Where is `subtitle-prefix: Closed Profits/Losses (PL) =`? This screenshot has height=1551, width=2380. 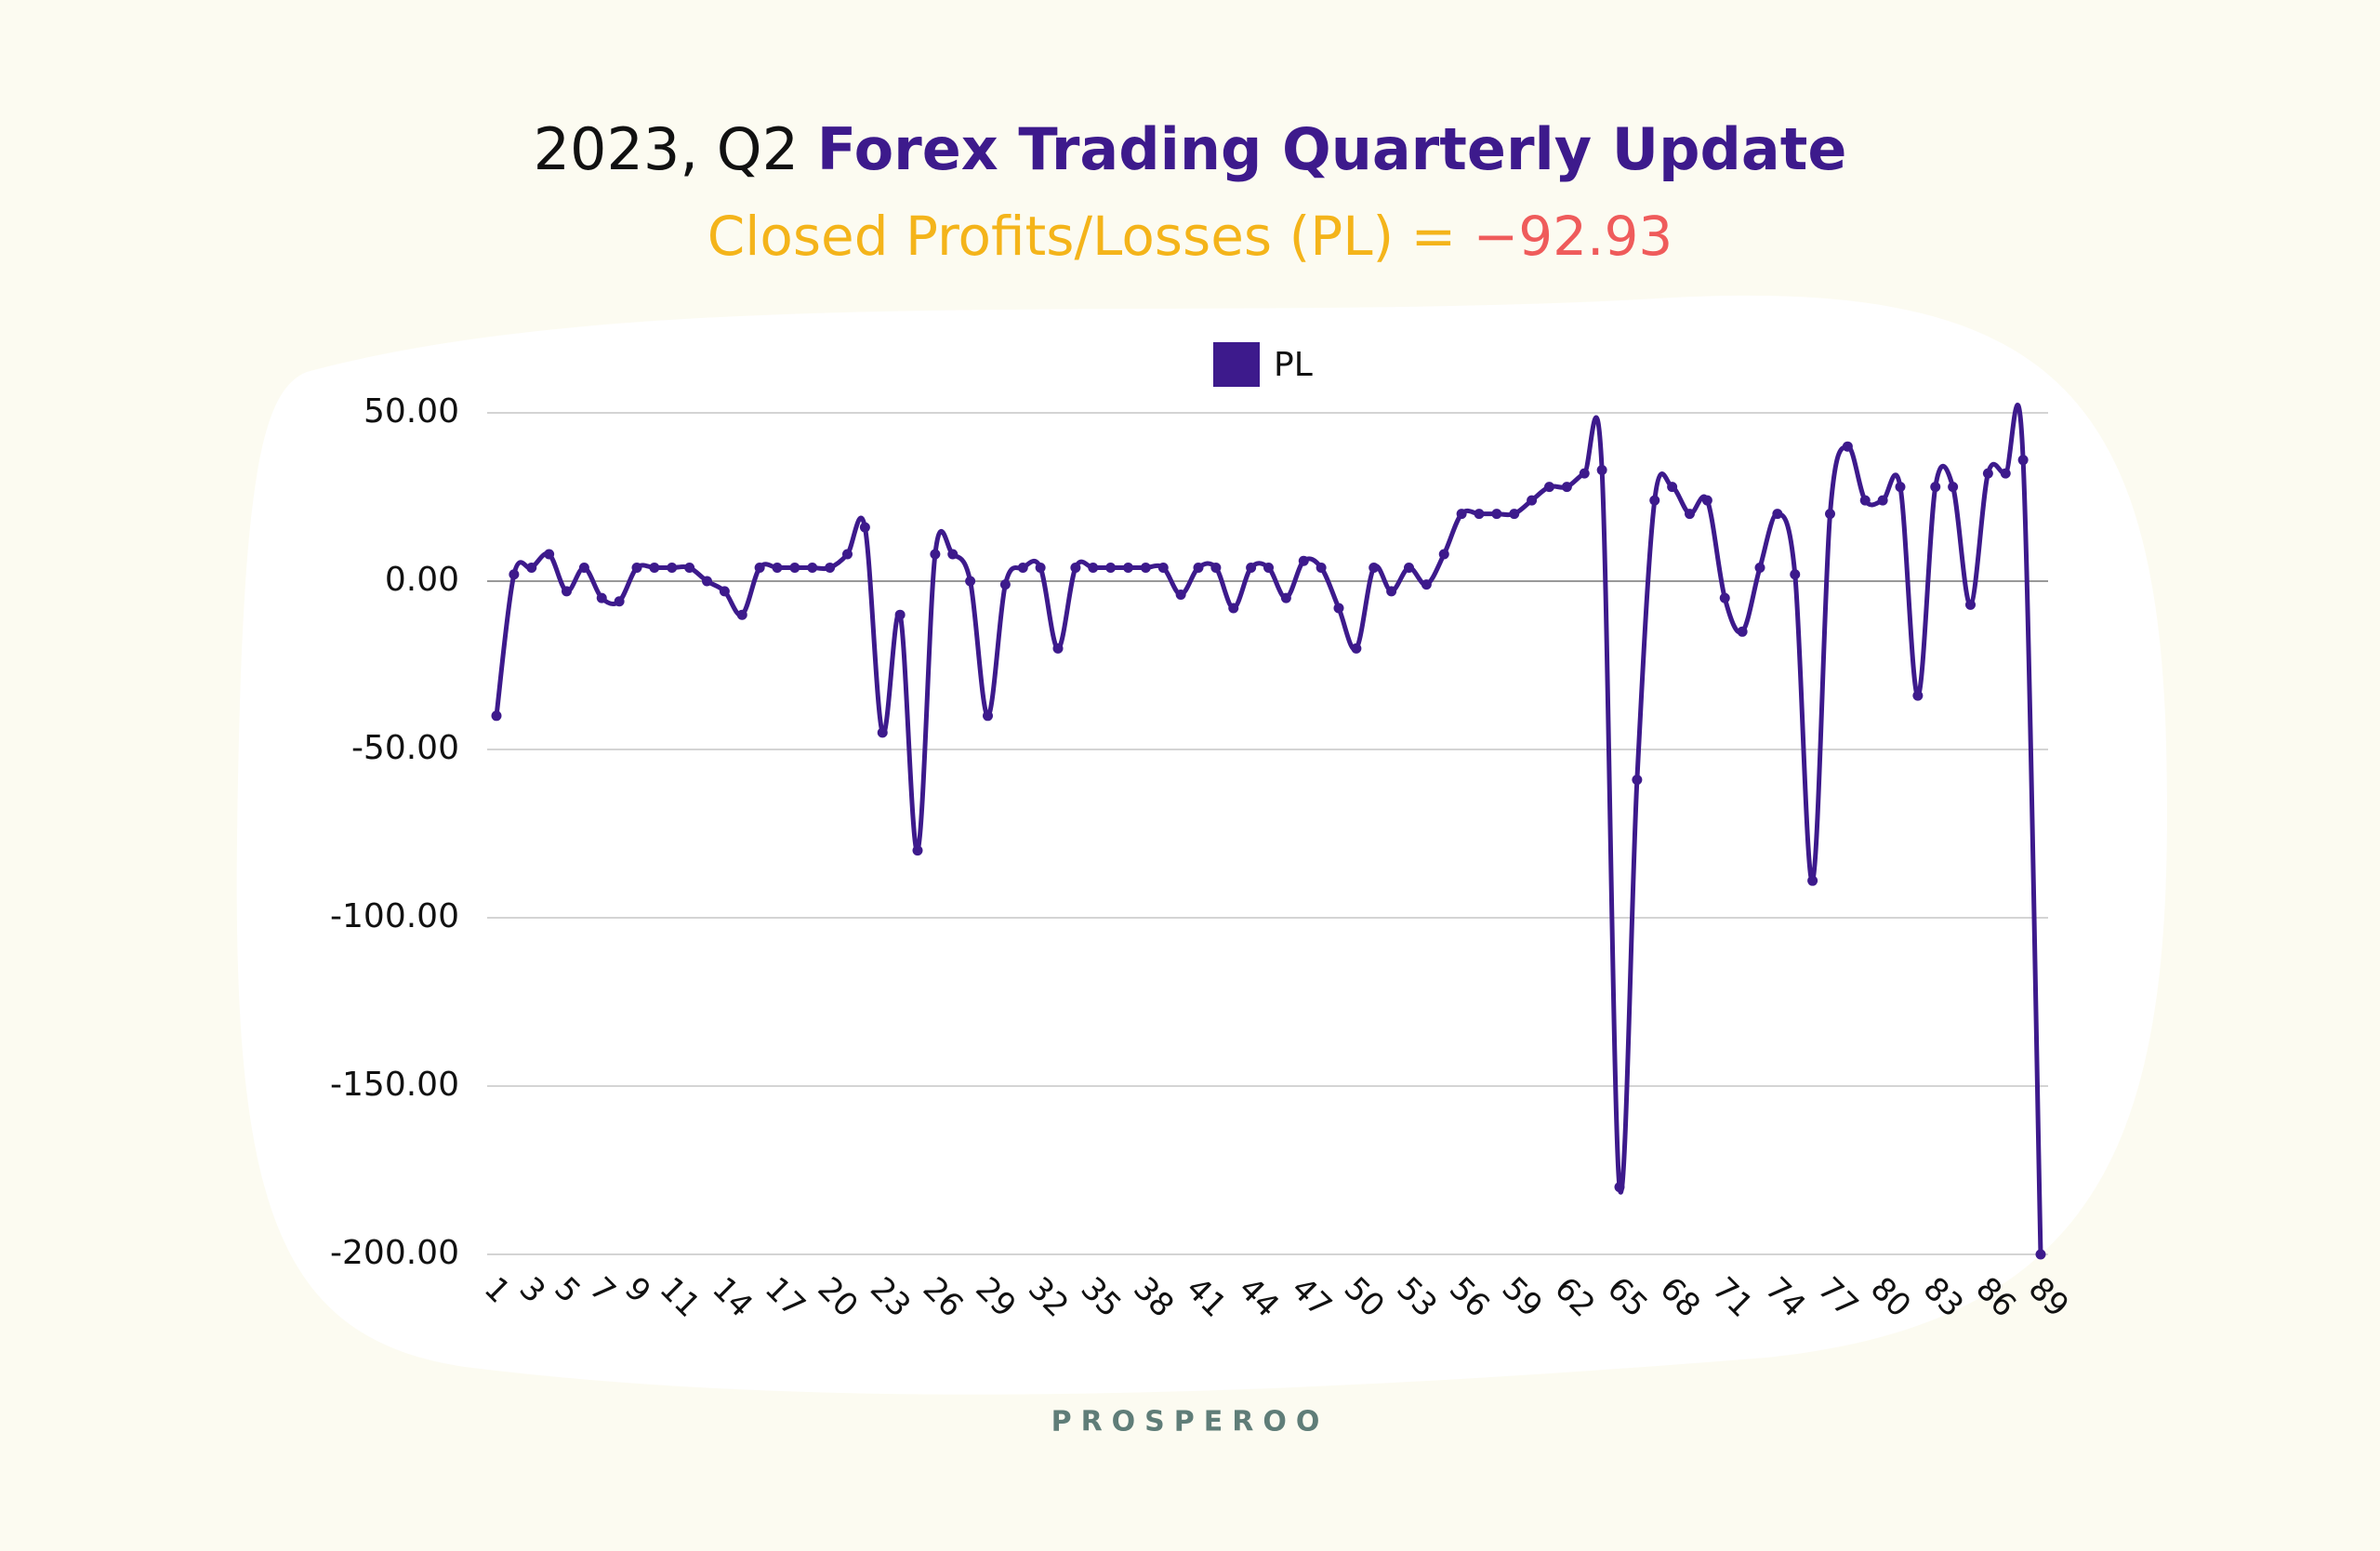 subtitle-prefix: Closed Profits/Losses (PL) = is located at coordinates (1081, 236).